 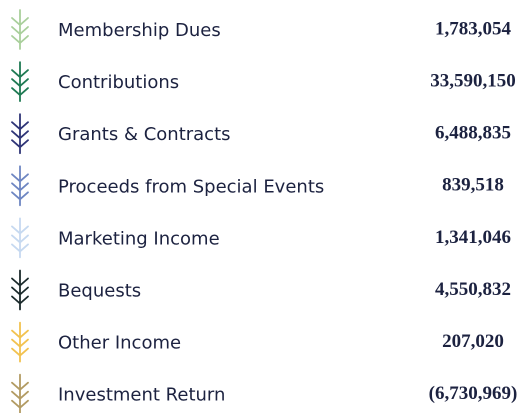 I want to click on row-label: Grants & Contracts, so click(x=144, y=134).